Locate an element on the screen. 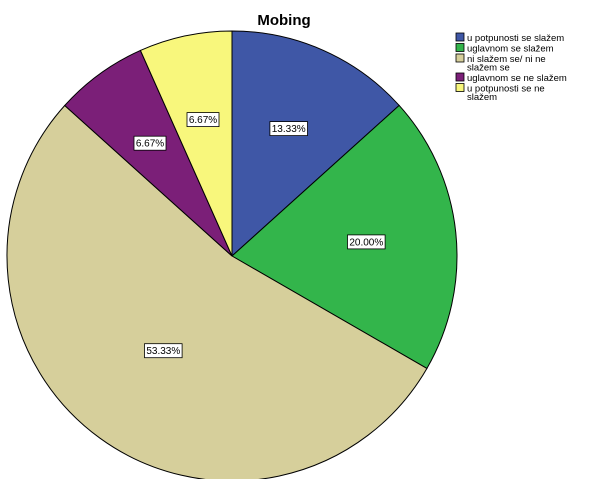  svg-text: 20.00% is located at coordinates (366, 242).